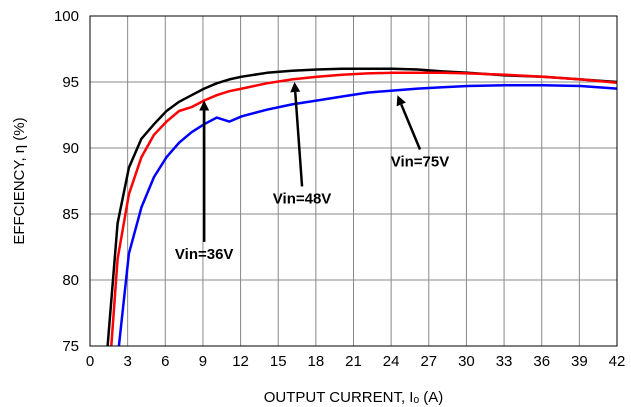  Describe the element at coordinates (240, 361) in the screenshot. I see `x-tick-label: 12` at that location.